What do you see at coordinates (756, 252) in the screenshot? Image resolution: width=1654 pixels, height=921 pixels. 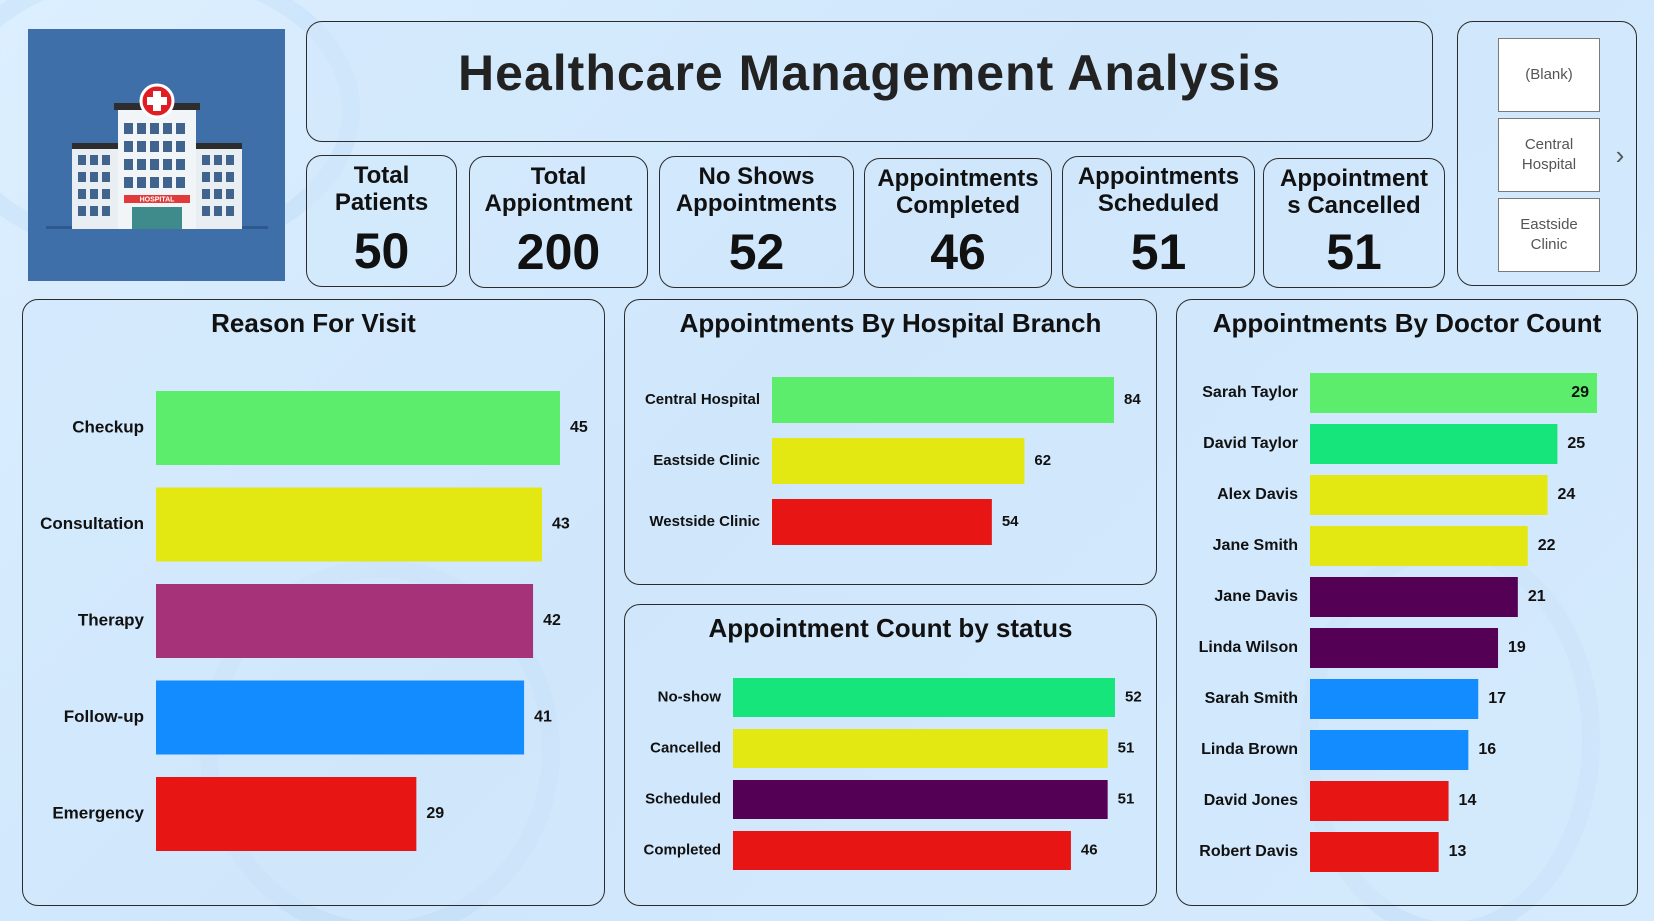 I see `kpi-value: 52` at bounding box center [756, 252].